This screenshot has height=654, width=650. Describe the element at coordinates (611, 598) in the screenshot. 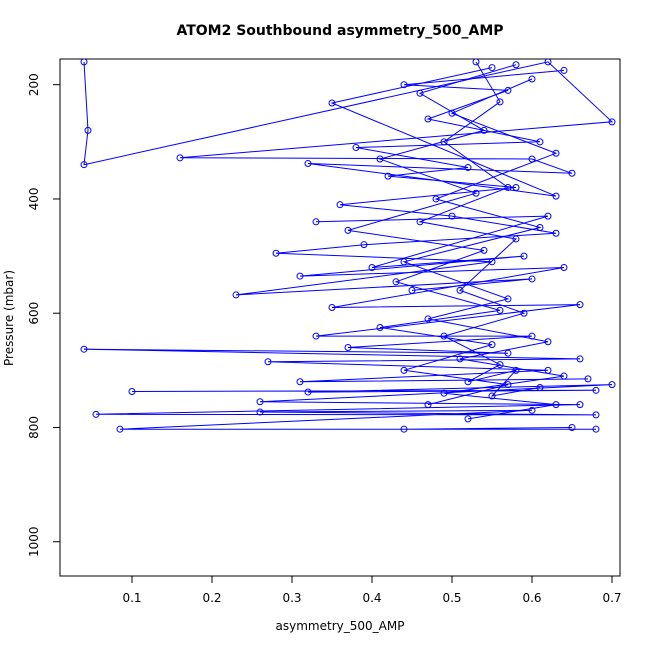

I see `x-tick-label: 0.7` at that location.